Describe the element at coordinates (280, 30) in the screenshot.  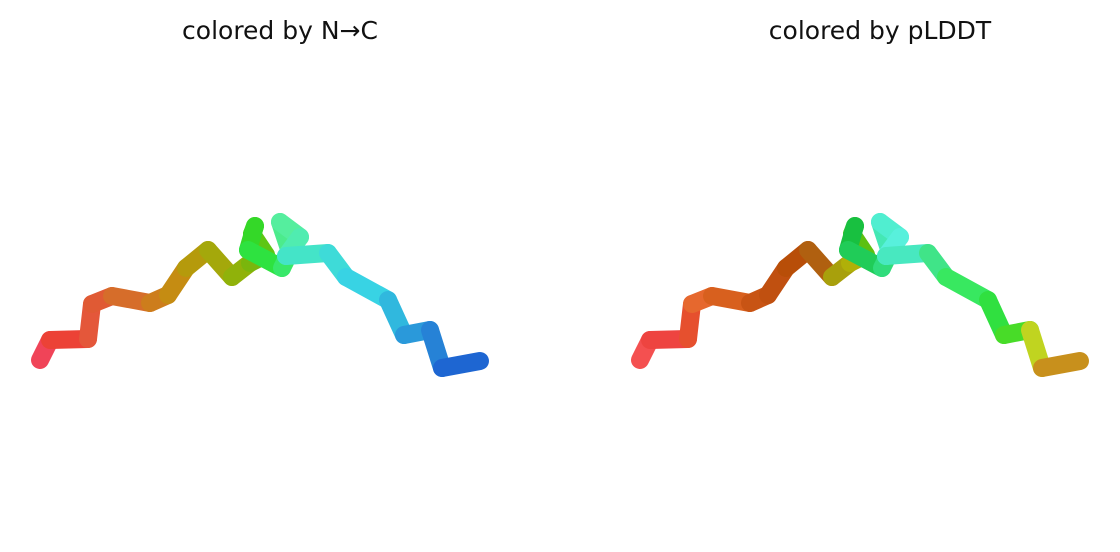
I see `panel-title: colored by N→C` at that location.